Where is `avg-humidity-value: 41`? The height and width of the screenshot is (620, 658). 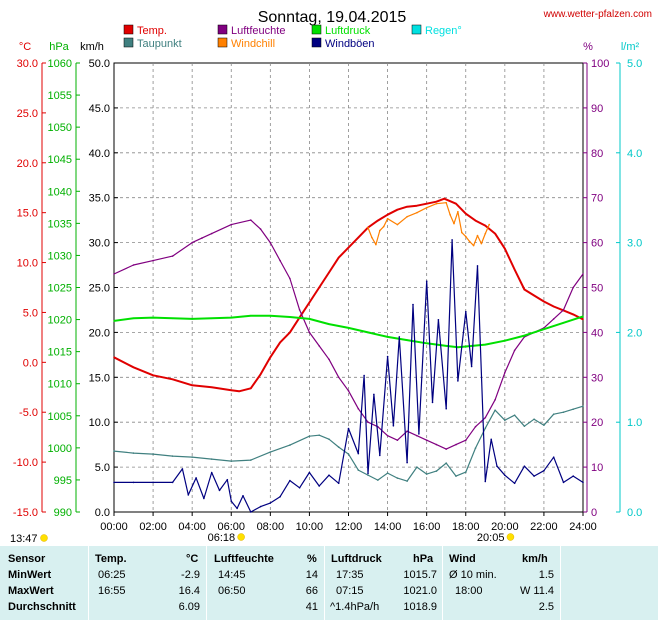
avg-humidity-value: 41 is located at coordinates (311, 607).